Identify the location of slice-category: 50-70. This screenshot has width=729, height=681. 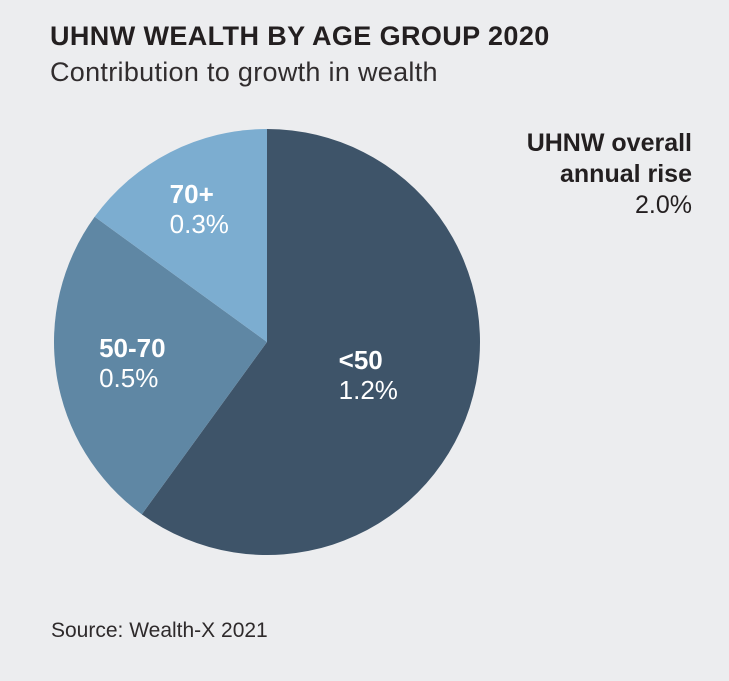
(132, 348).